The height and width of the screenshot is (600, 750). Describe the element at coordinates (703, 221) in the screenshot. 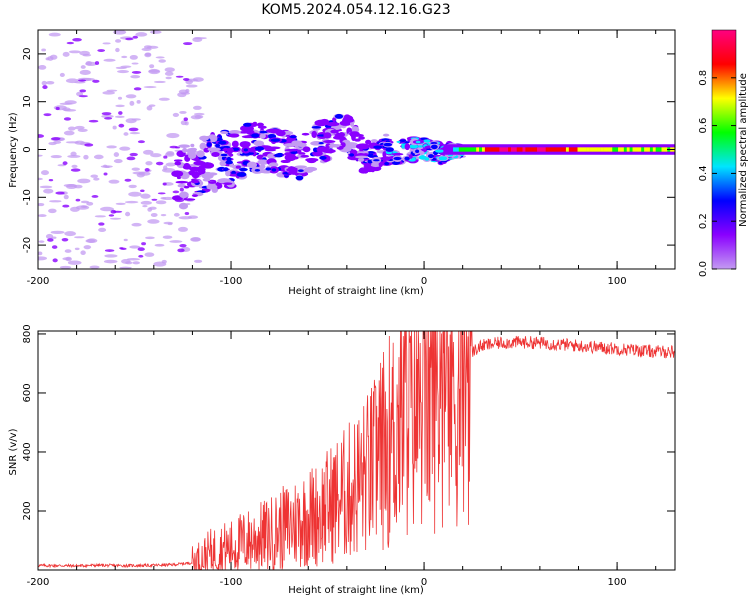

I see `colorbar-tick-label: 0.2` at that location.